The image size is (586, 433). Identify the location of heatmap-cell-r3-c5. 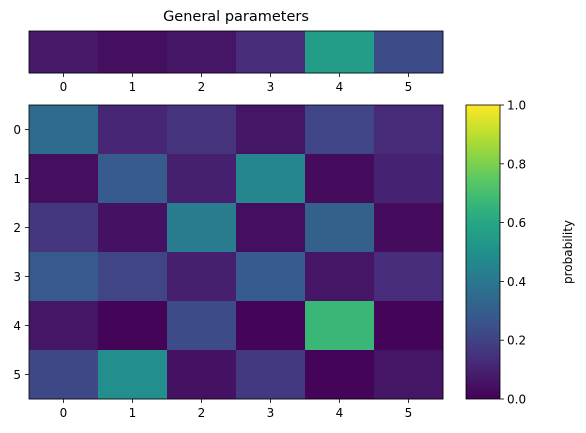
(409, 277).